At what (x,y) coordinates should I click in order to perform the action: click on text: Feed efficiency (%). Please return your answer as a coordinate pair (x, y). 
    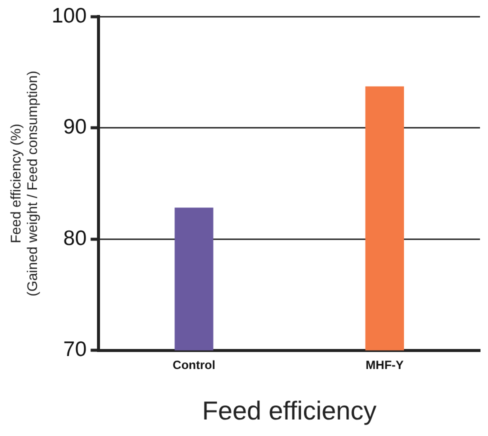
    Looking at the image, I should click on (15, 184).